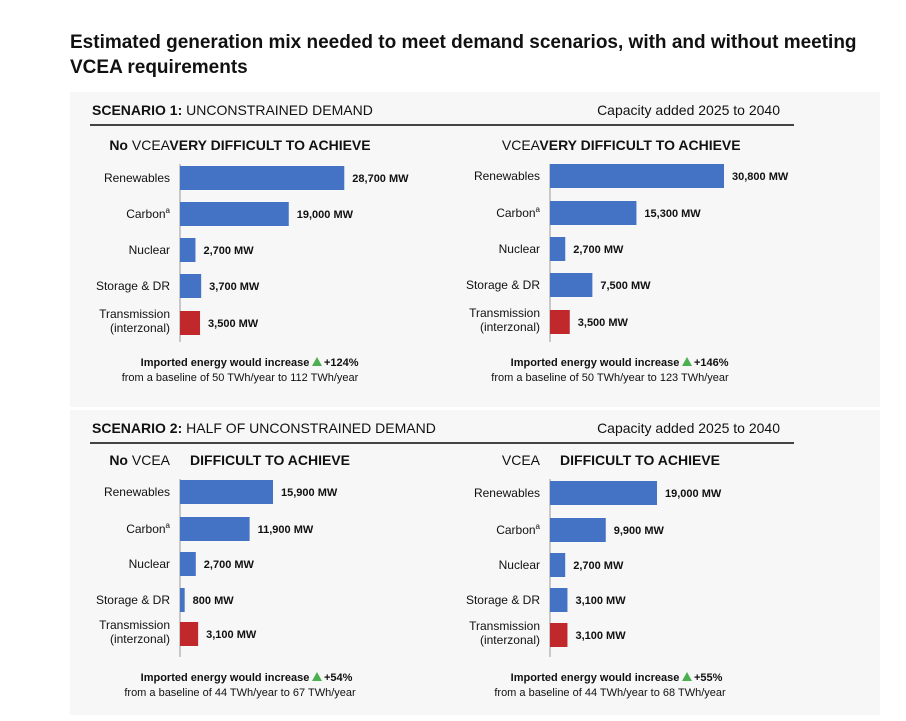 The width and height of the screenshot is (906, 721). Describe the element at coordinates (214, 601) in the screenshot. I see `value-label: 800 MW` at that location.